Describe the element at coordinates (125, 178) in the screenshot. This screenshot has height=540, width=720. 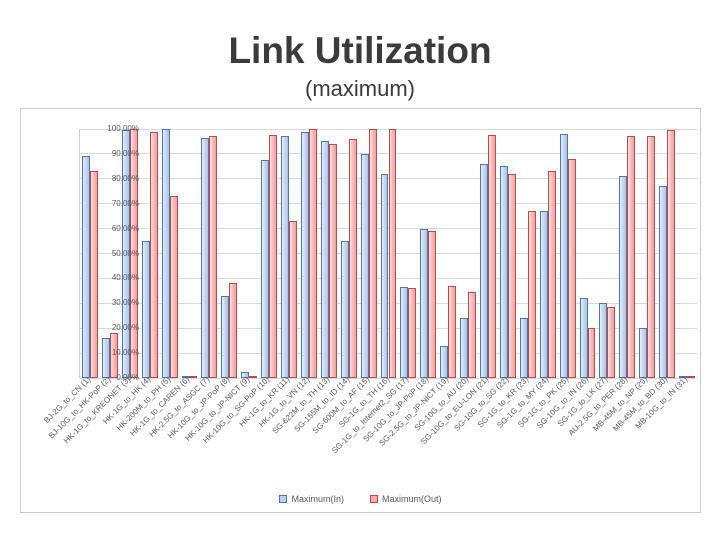
I see `y-tick-label: 80.00%` at that location.